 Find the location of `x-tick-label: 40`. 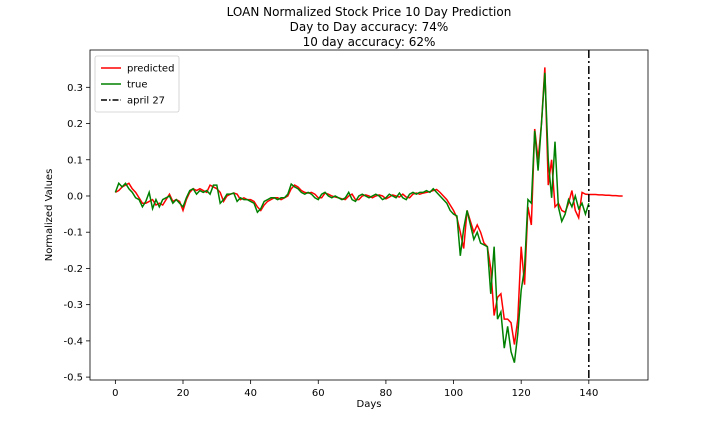

x-tick-label: 40 is located at coordinates (250, 393).